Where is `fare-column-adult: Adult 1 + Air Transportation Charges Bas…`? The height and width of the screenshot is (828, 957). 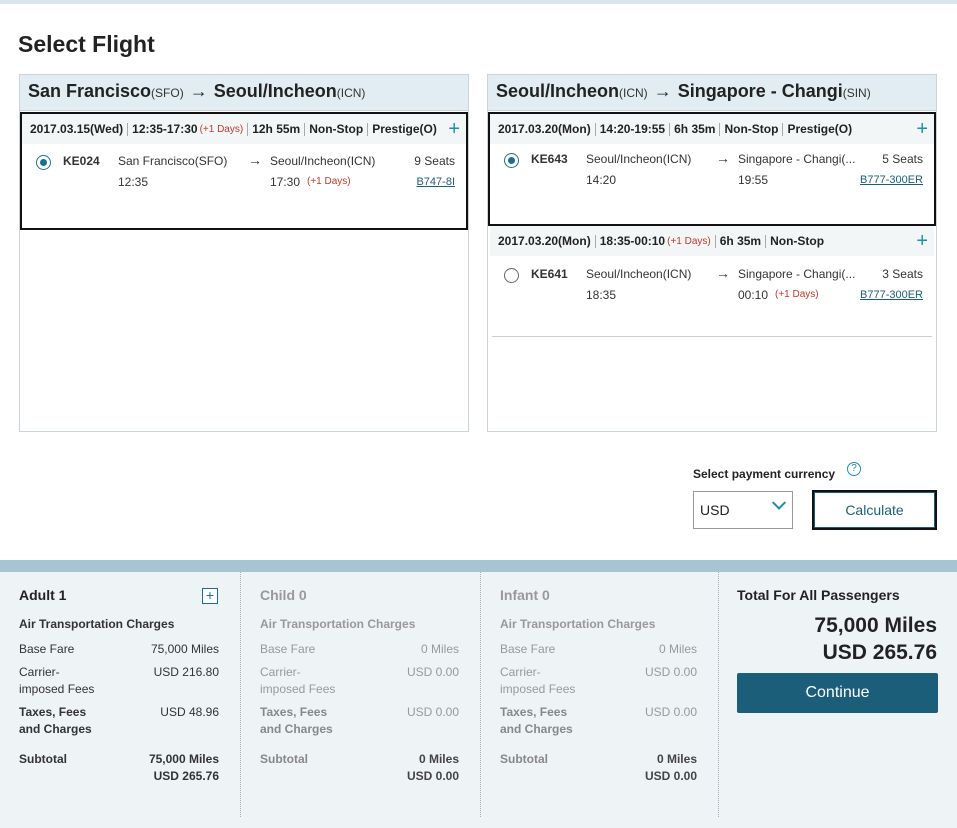 fare-column-adult: Adult 1 + Air Transportation Charges Bas… is located at coordinates (120, 694).